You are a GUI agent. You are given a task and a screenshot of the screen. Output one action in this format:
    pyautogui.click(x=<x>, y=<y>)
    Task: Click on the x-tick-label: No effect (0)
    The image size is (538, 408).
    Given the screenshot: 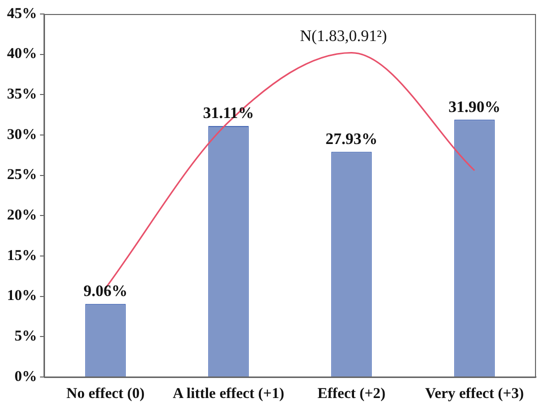 What is the action you would take?
    pyautogui.click(x=105, y=394)
    